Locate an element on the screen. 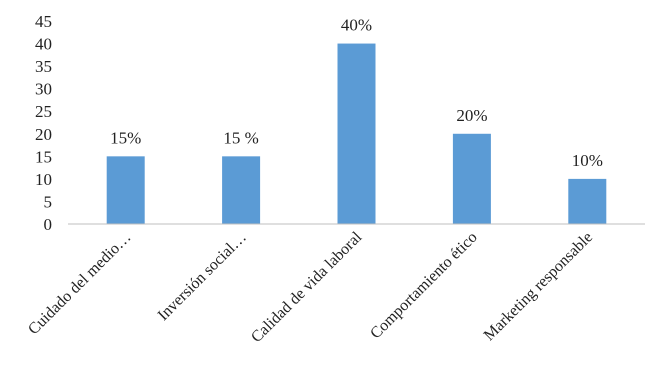 This screenshot has height=388, width=655. y-tick-label: 15 is located at coordinates (43, 156).